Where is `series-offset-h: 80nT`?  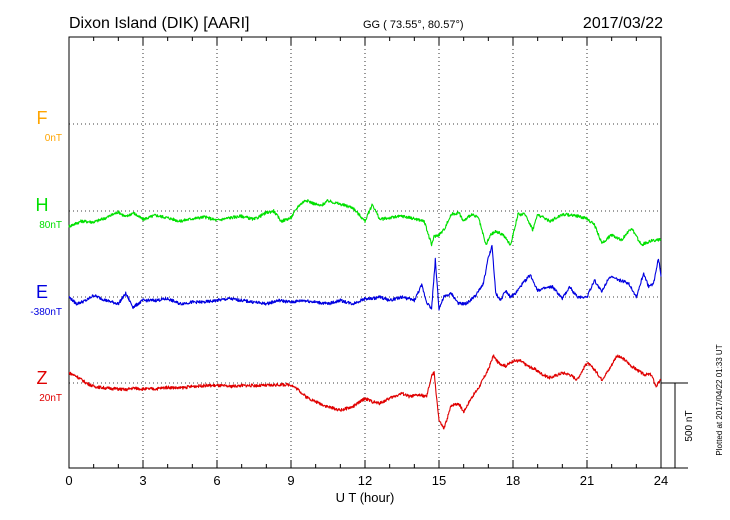
series-offset-h: 80nT is located at coordinates (50, 225).